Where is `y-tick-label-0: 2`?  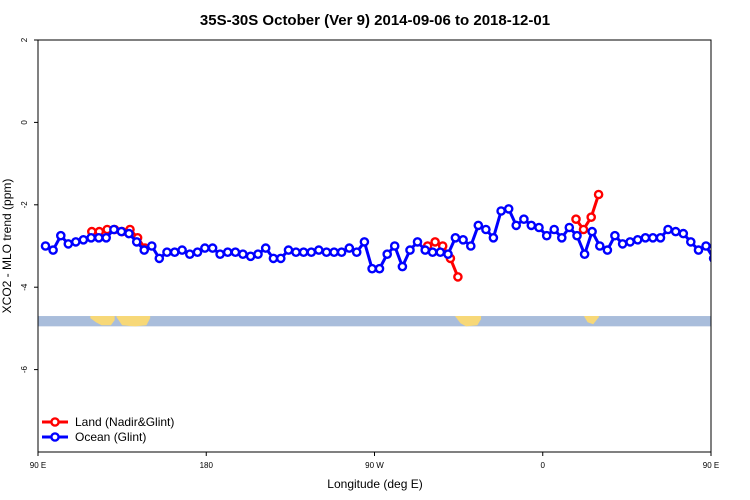 y-tick-label-0: 2 is located at coordinates (24, 39).